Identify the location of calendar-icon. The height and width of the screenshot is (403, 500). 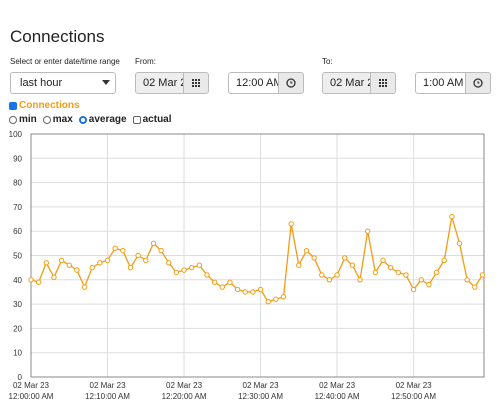
(196, 83).